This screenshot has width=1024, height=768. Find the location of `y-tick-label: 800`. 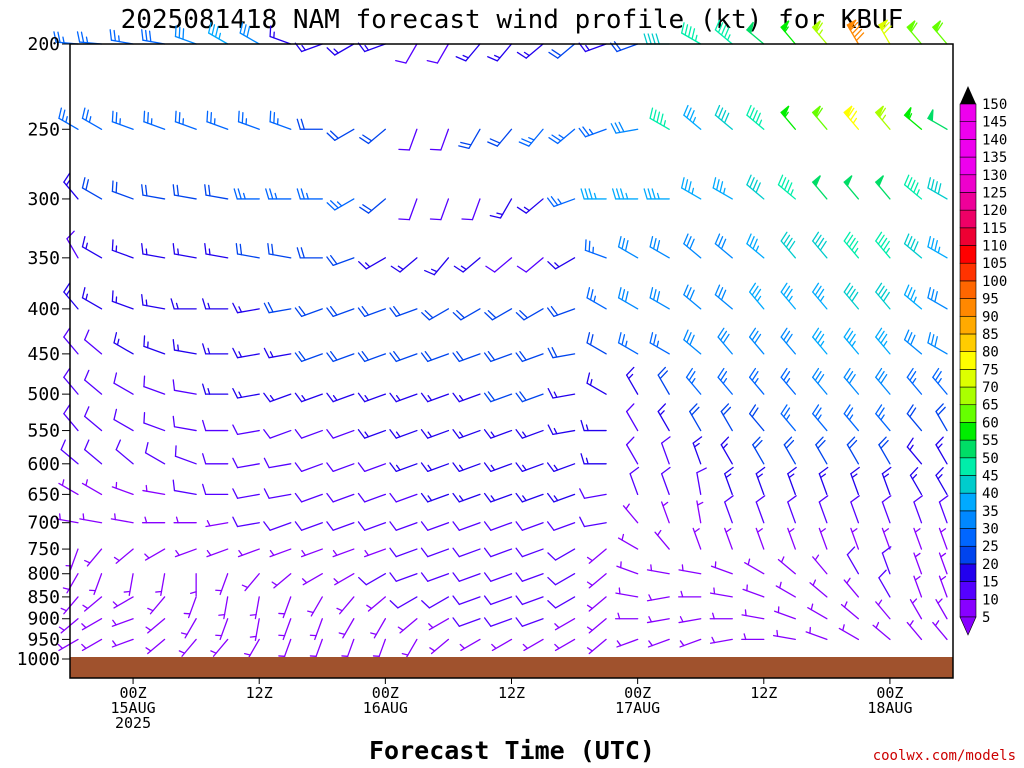

y-tick-label: 800 is located at coordinates (43, 574).